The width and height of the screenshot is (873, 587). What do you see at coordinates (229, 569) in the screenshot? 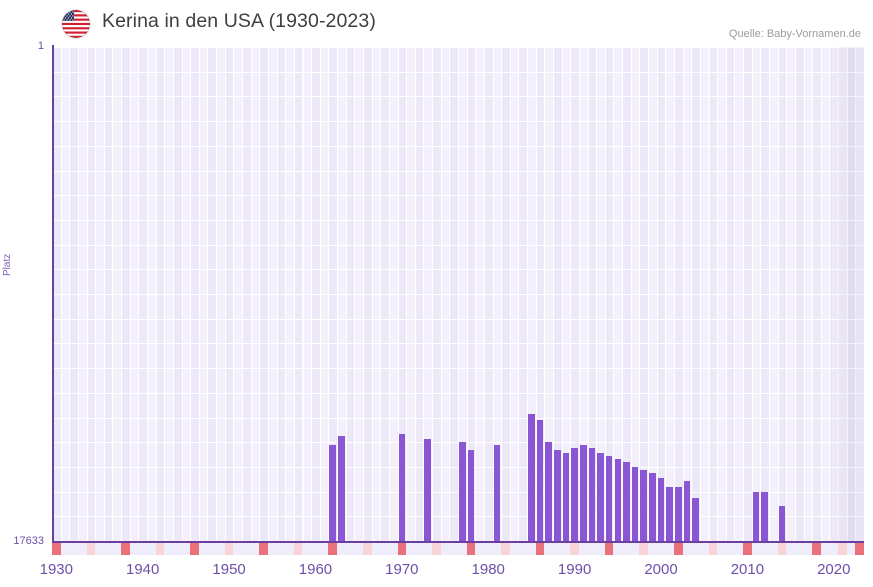
I see `x-axis-tick-label: 1950` at bounding box center [229, 569].